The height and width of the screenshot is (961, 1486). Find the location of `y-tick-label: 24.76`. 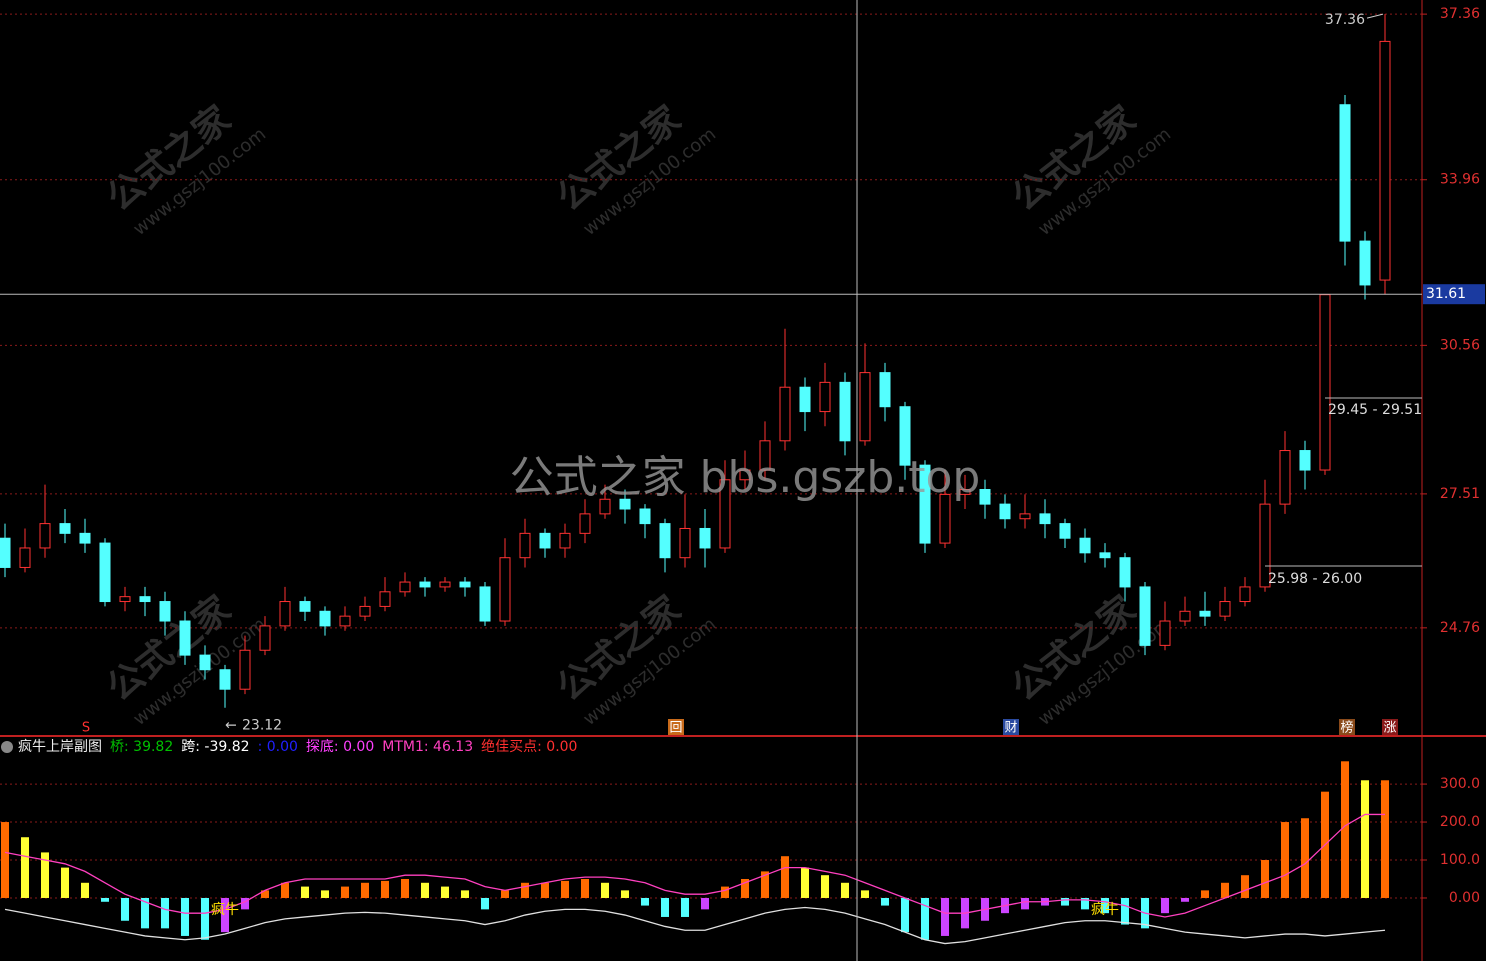

y-tick-label: 24.76 is located at coordinates (1460, 628).